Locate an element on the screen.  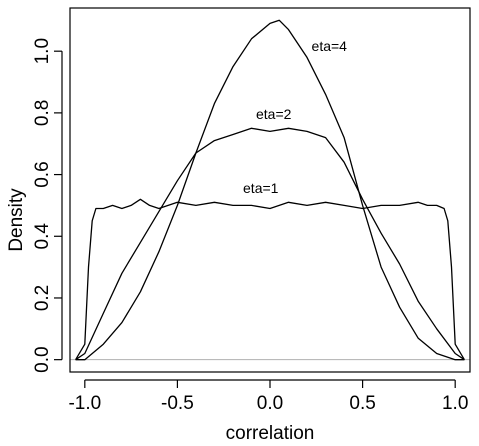
x-tick-label: -0.5 is located at coordinates (177, 403).